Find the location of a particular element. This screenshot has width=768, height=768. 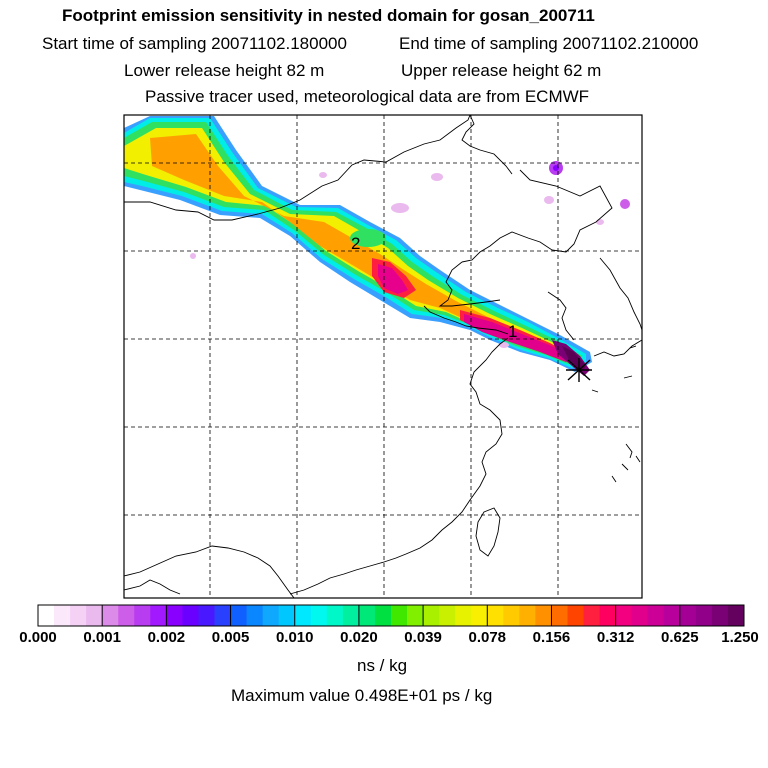

japan-islands is located at coordinates (626, 463).